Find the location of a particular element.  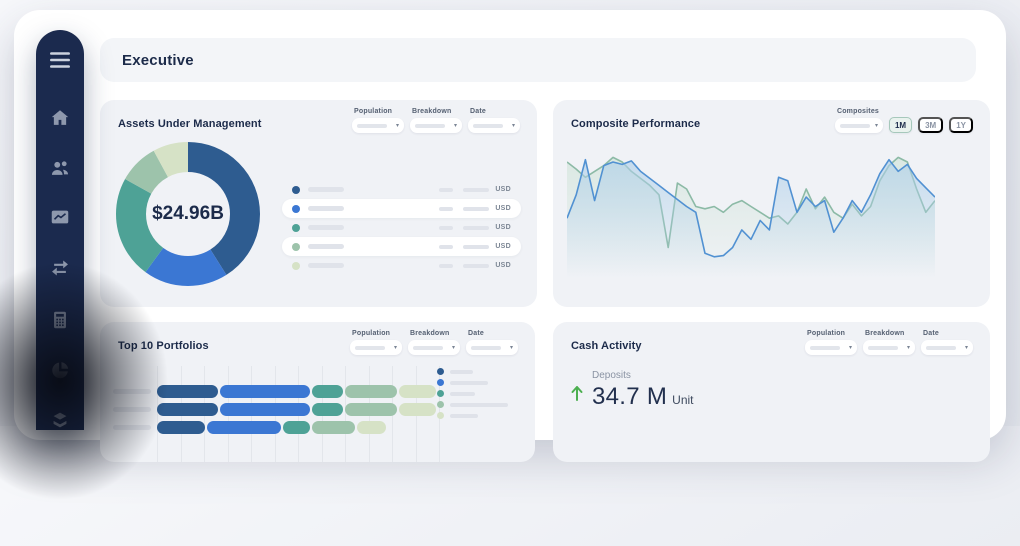

range-button-1y: 1Y is located at coordinates (961, 125).